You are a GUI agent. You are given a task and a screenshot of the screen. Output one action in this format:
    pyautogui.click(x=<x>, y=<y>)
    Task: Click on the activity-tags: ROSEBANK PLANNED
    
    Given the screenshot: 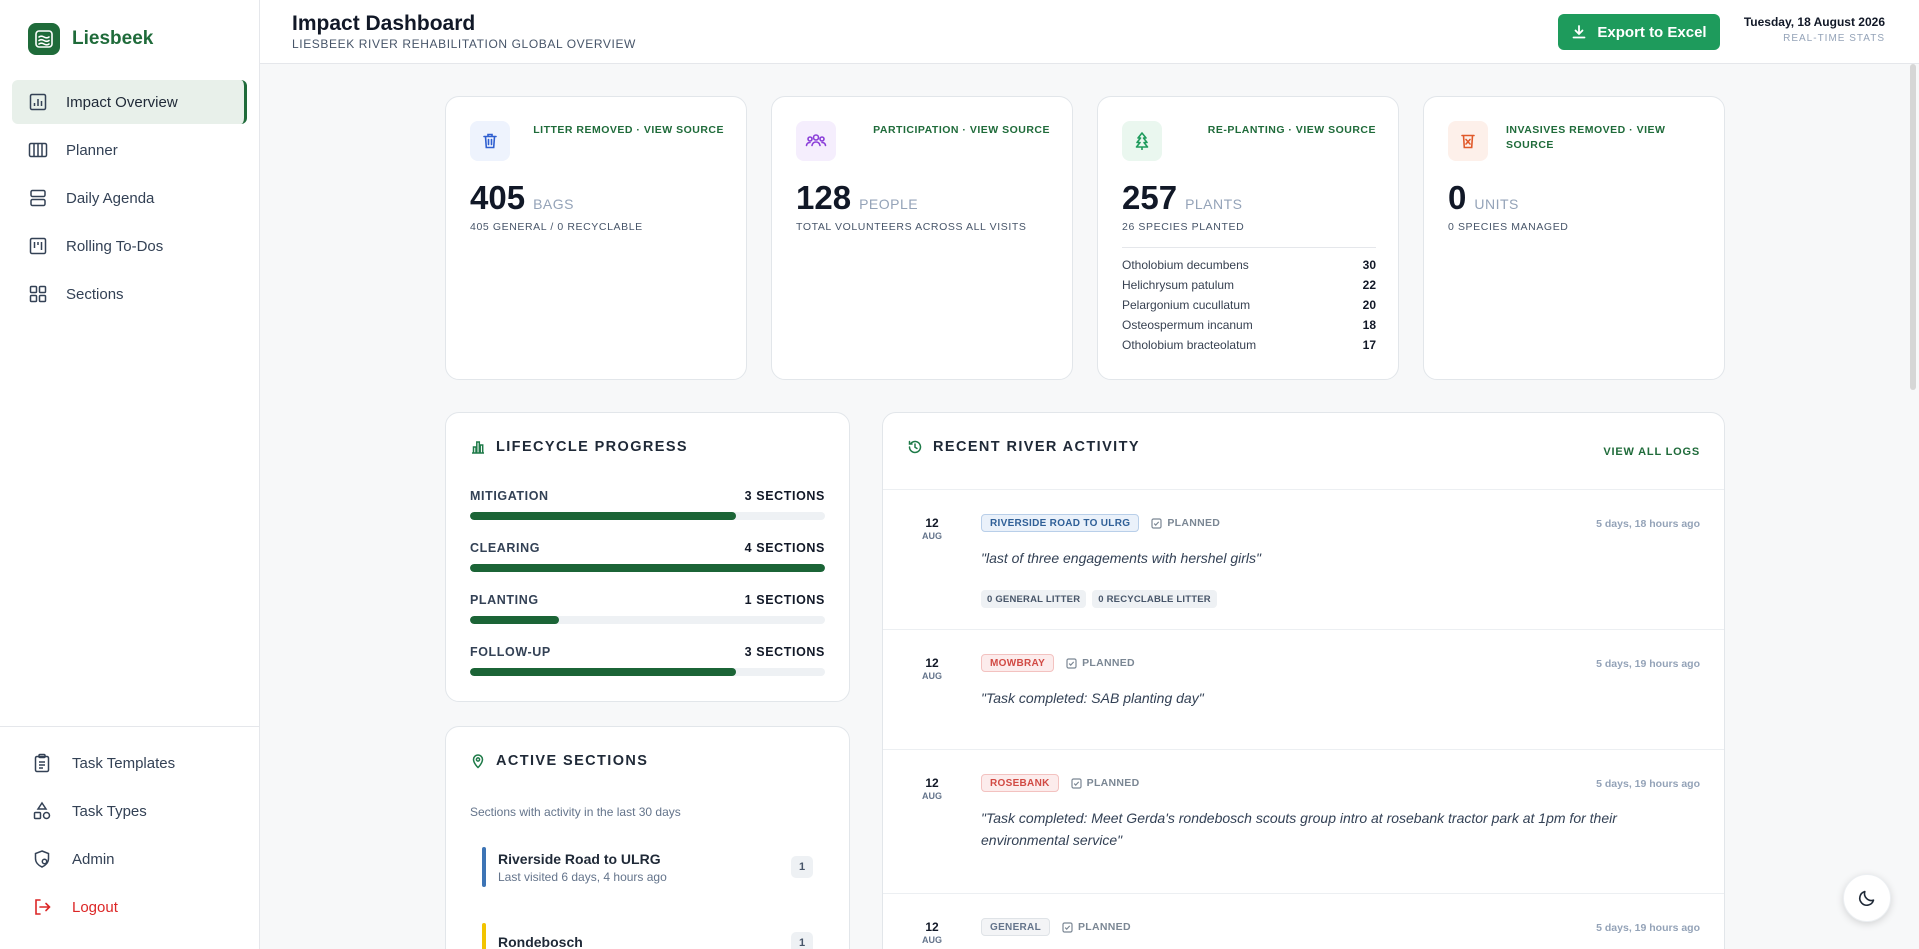 What is the action you would take?
    pyautogui.click(x=1060, y=783)
    